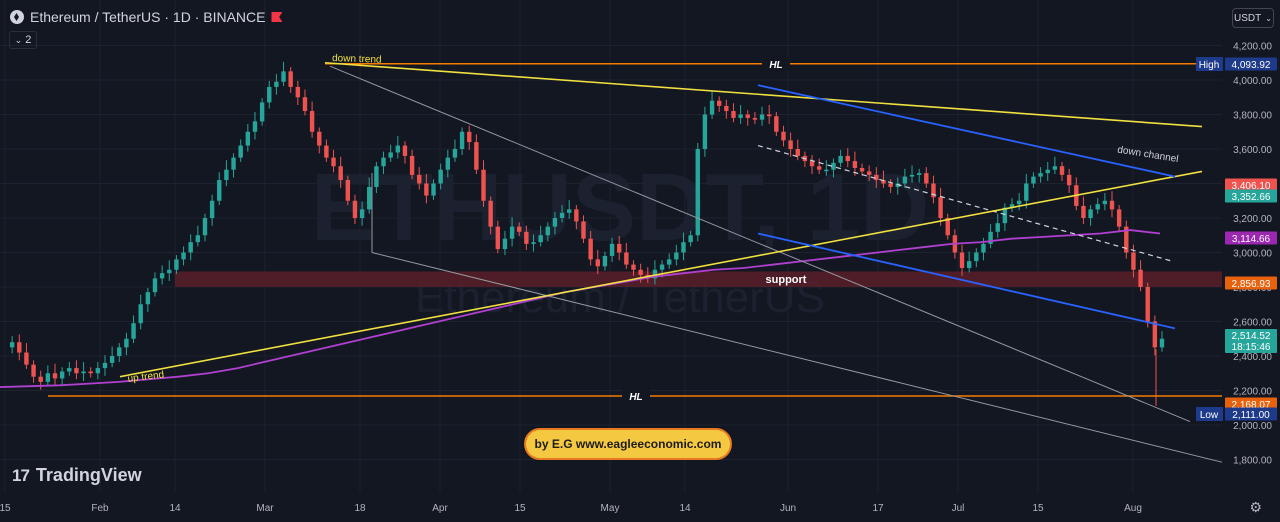 The width and height of the screenshot is (1280, 522). I want to click on chevron-down-icon: ⌄, so click(1268, 18).